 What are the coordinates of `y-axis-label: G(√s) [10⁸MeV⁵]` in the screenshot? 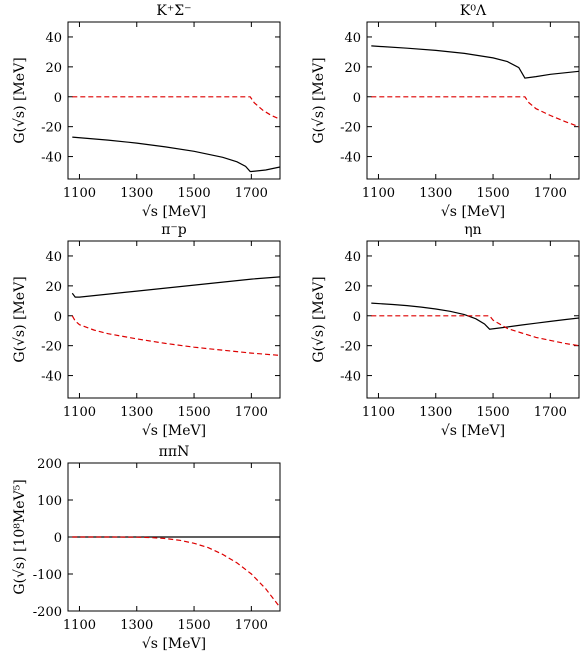 It's located at (20, 536).